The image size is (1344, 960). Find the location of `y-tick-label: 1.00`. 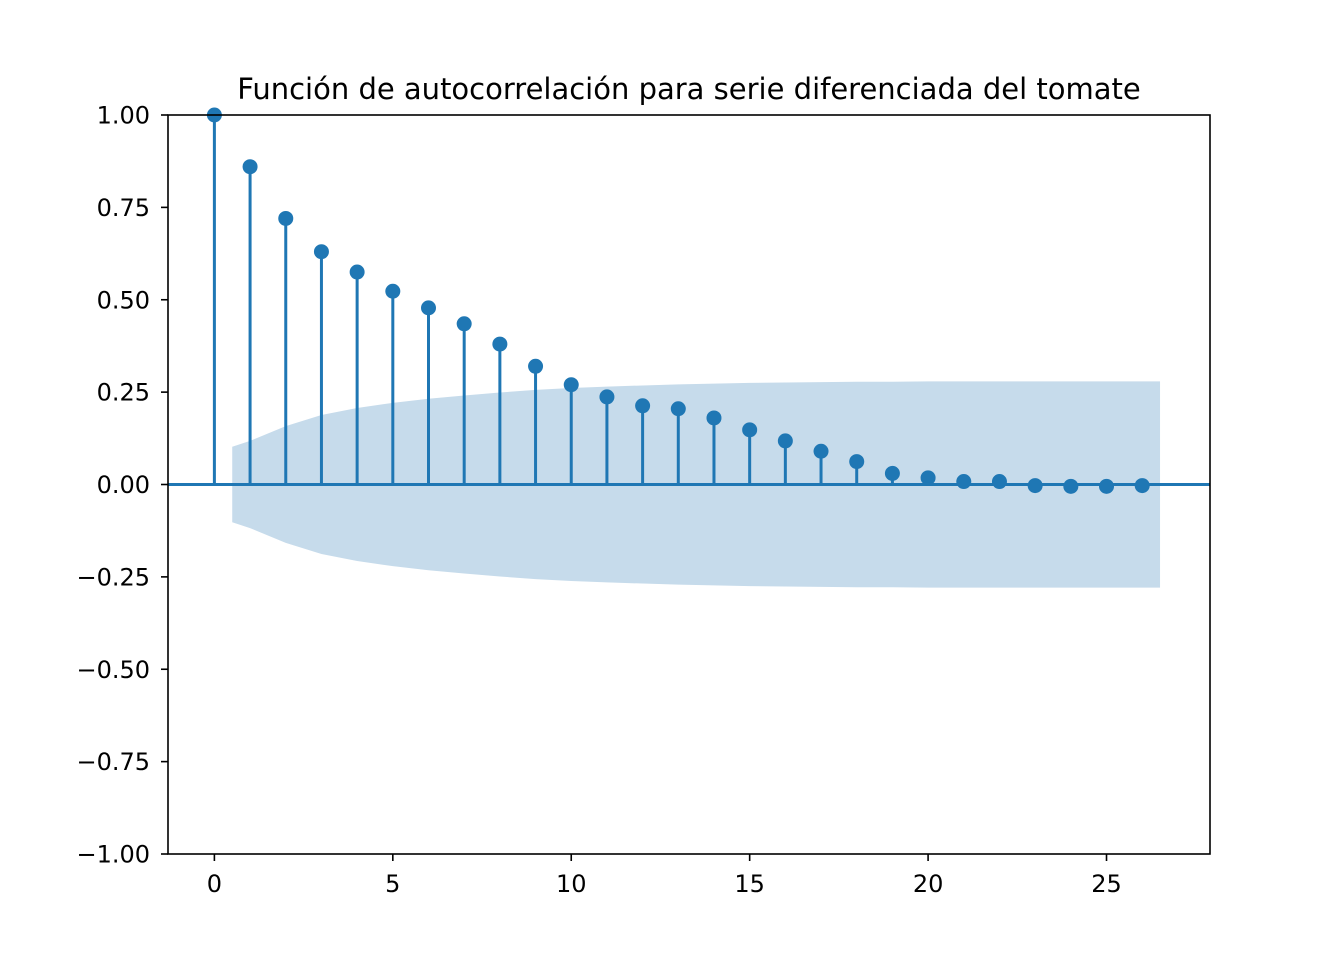

y-tick-label: 1.00 is located at coordinates (123, 116).